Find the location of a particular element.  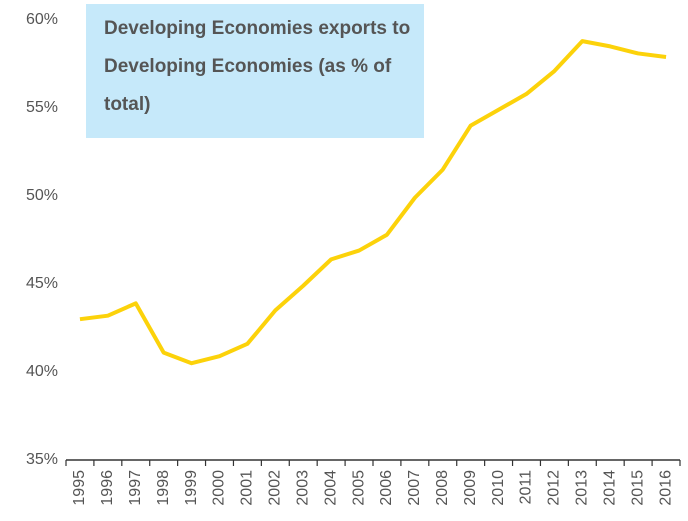

x-tick-label: 2013 is located at coordinates (582, 488).